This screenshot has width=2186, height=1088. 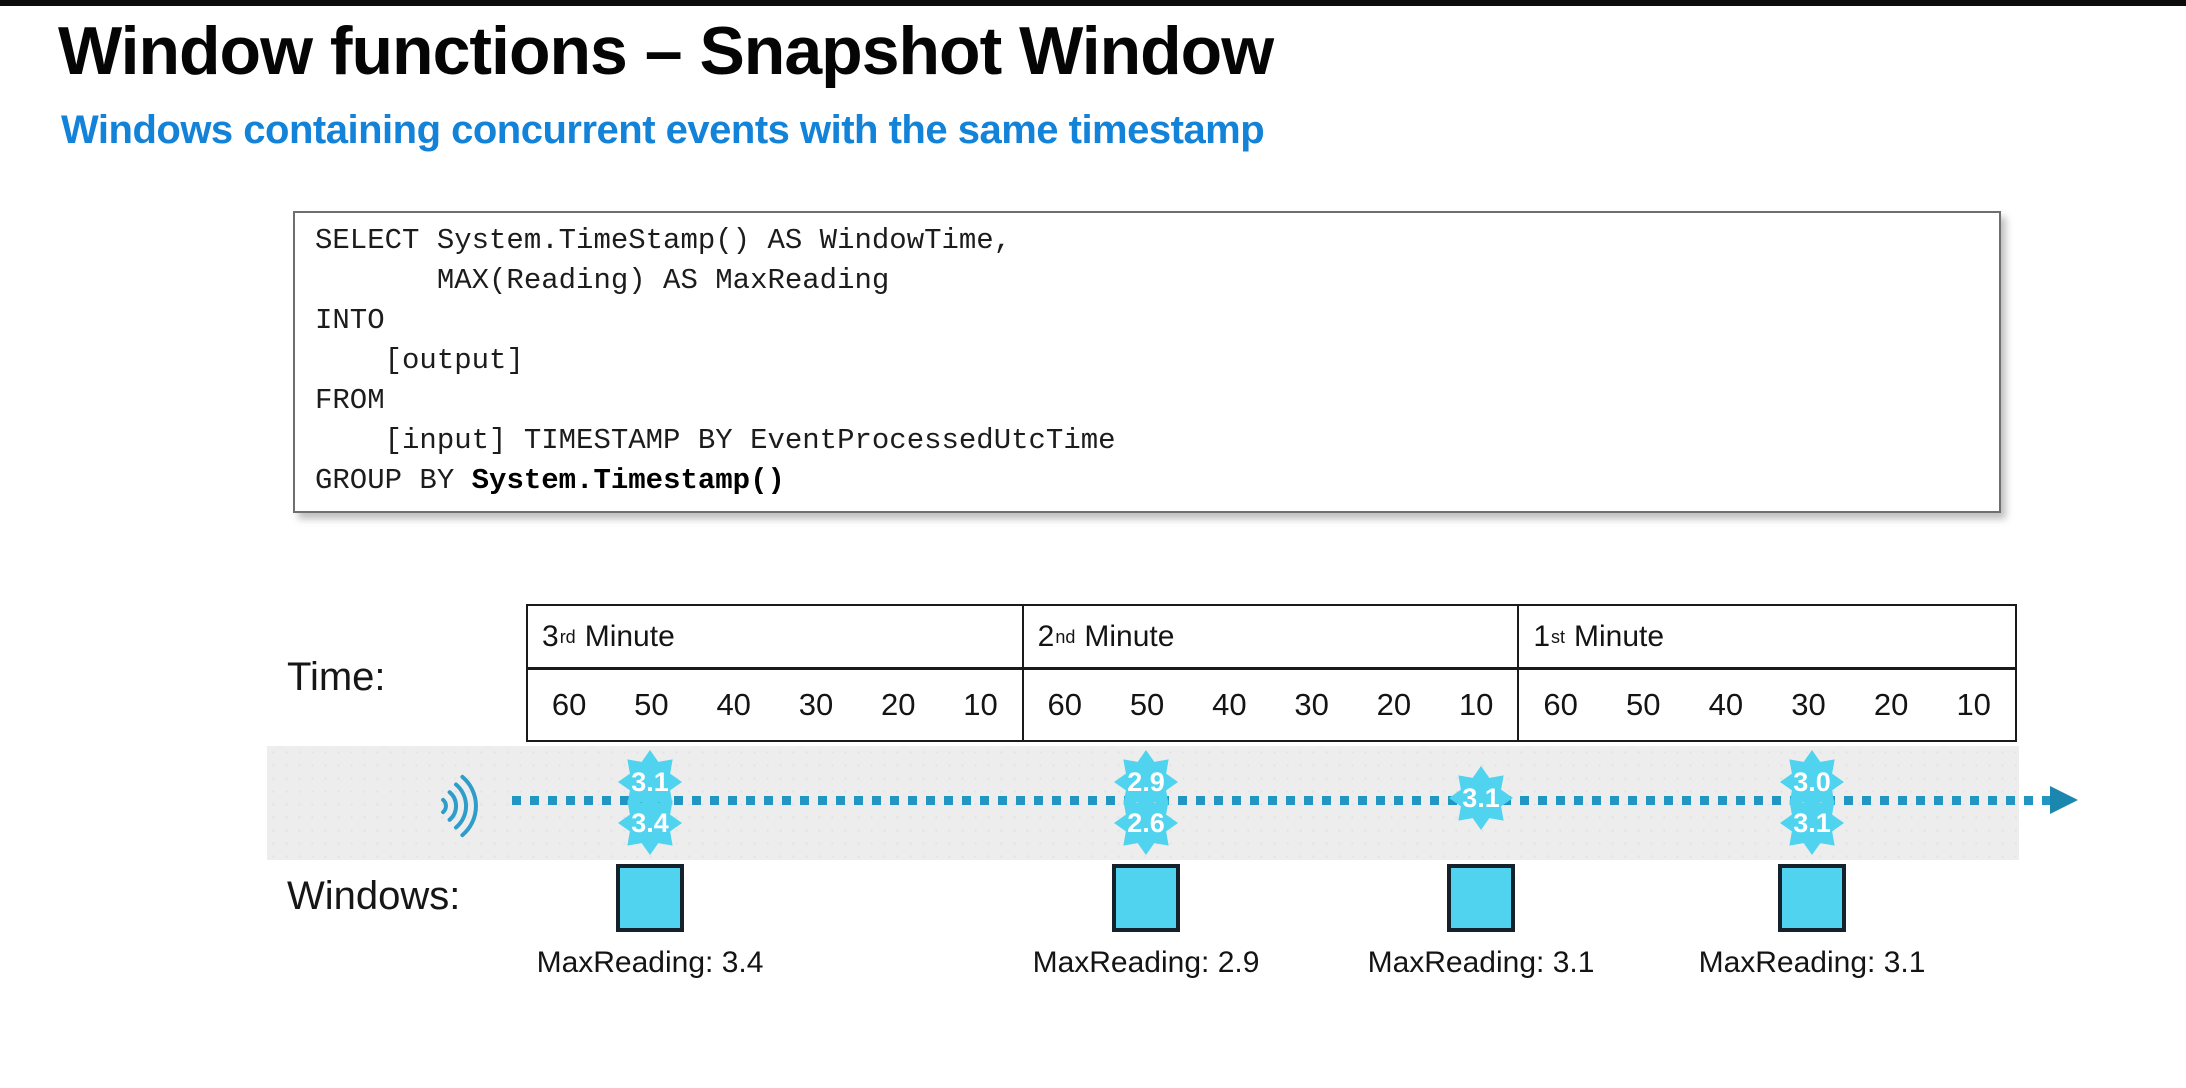 I want to click on minute-number: 2, so click(x=1046, y=636).